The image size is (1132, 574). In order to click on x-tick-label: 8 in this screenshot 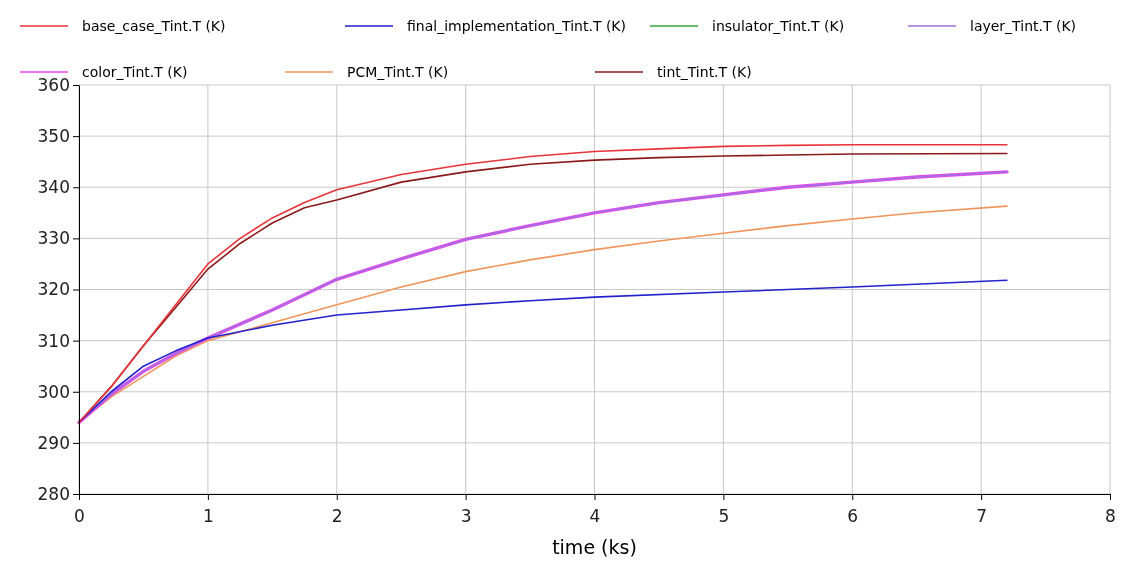, I will do `click(1110, 515)`.